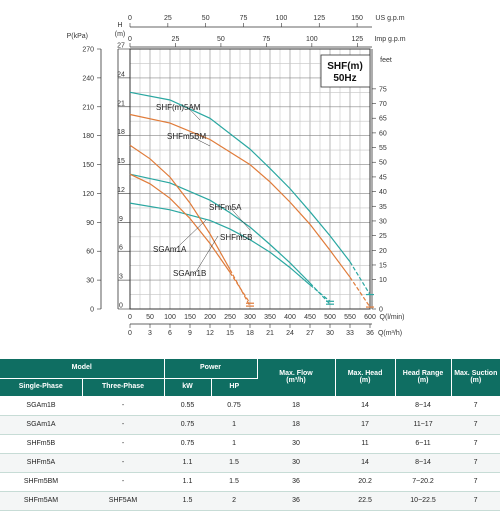 The height and width of the screenshot is (511, 500). What do you see at coordinates (41, 482) in the screenshot?
I see `cell-single-phase: SHFm5BM` at bounding box center [41, 482].